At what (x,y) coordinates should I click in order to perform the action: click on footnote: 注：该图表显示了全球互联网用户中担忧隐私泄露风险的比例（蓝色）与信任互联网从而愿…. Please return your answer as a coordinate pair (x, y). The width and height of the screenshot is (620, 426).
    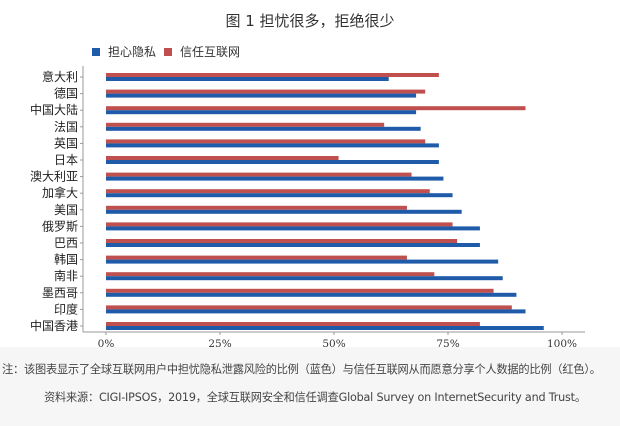
    Looking at the image, I should click on (301, 369).